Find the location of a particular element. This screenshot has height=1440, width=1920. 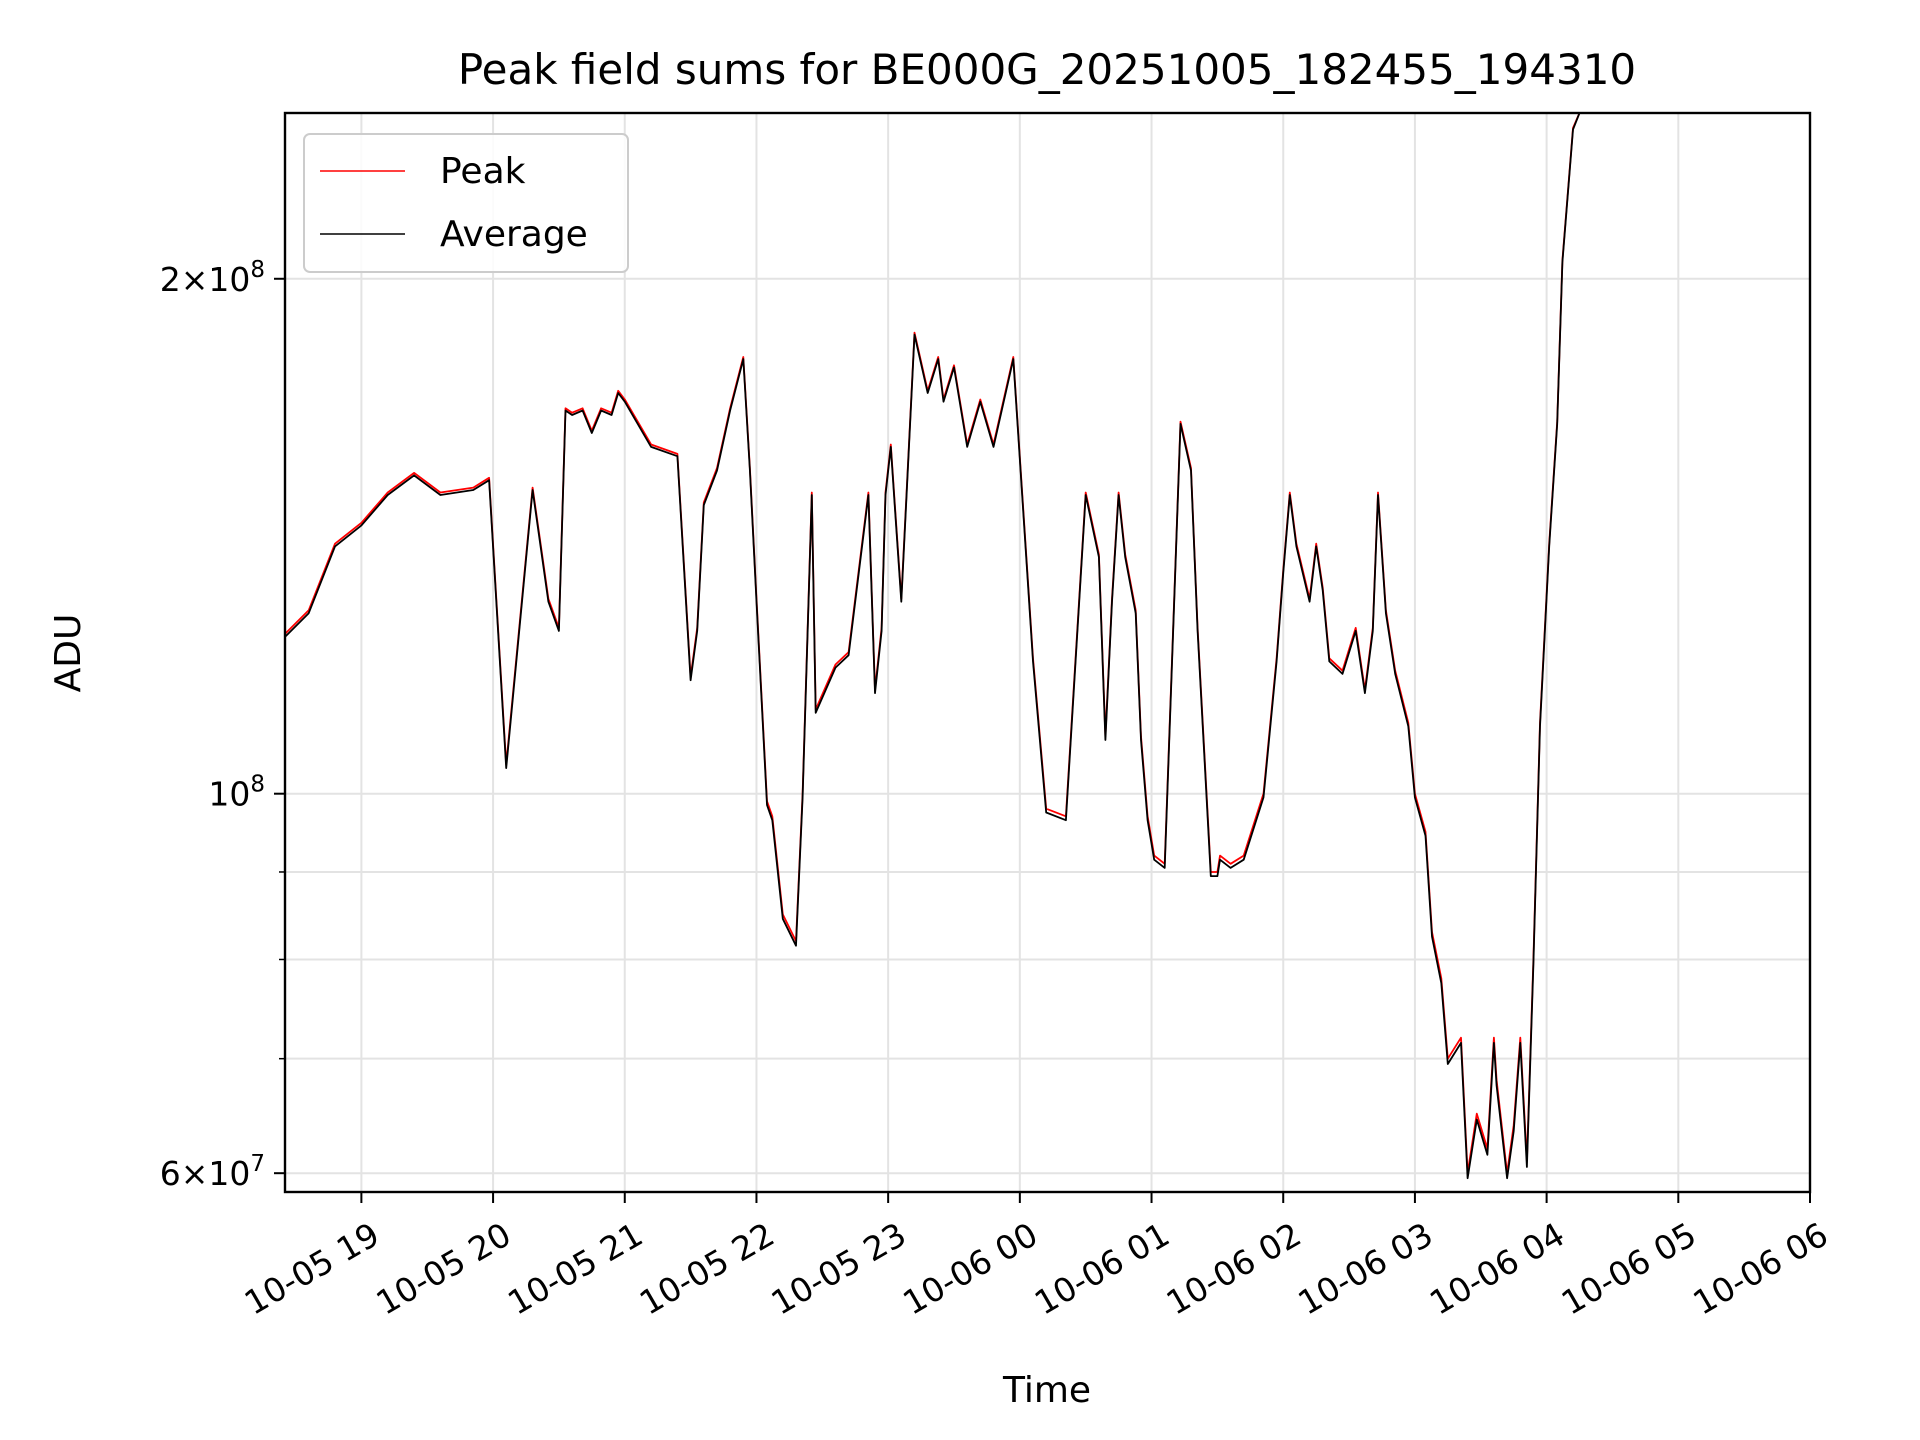

y-axis-label: ADU is located at coordinates (68, 653).